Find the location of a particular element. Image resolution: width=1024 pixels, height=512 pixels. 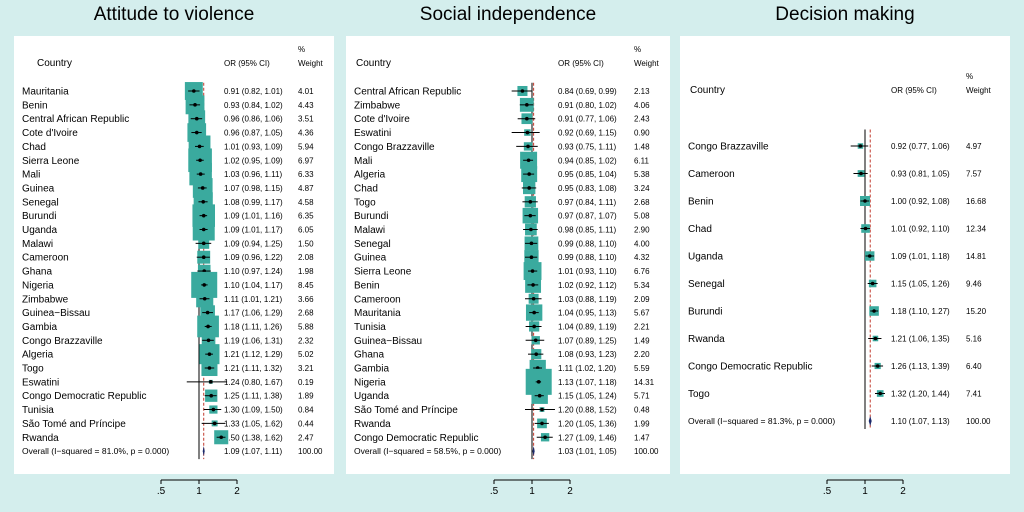

weight-value: 1.98 is located at coordinates (306, 271).